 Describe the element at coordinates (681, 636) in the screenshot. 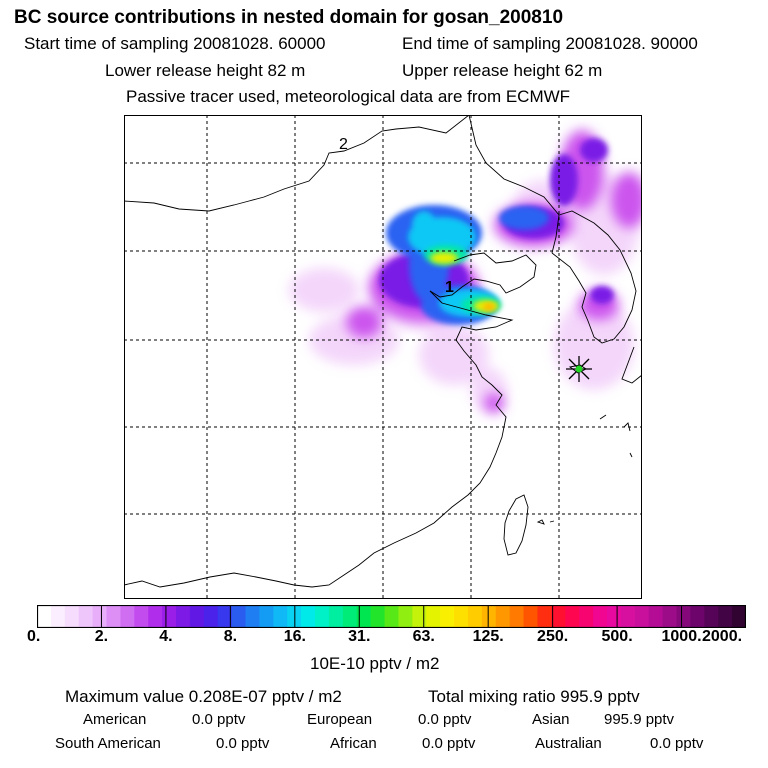

I see `colorbar-tick-label: 1000.` at that location.